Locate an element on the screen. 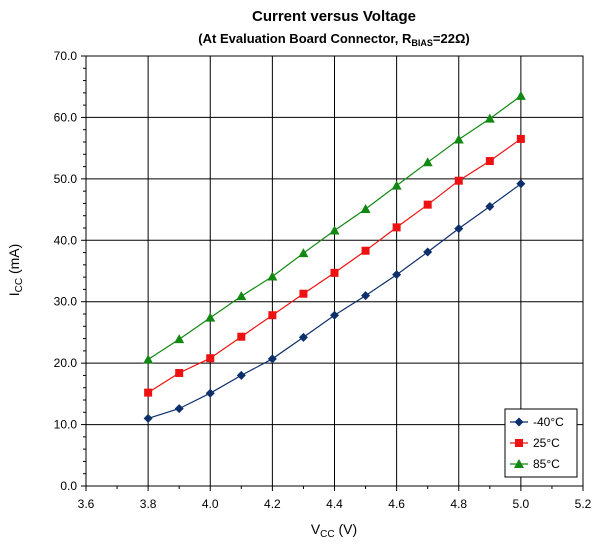 The width and height of the screenshot is (613, 544). y-tick-label: 10.0 is located at coordinates (66, 425).